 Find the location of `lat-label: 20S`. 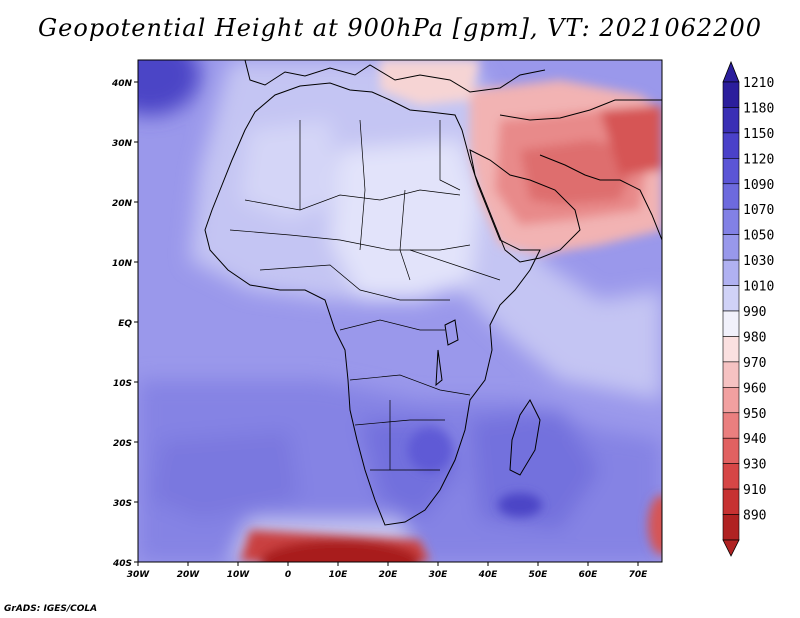

lat-label: 20S is located at coordinates (122, 444).